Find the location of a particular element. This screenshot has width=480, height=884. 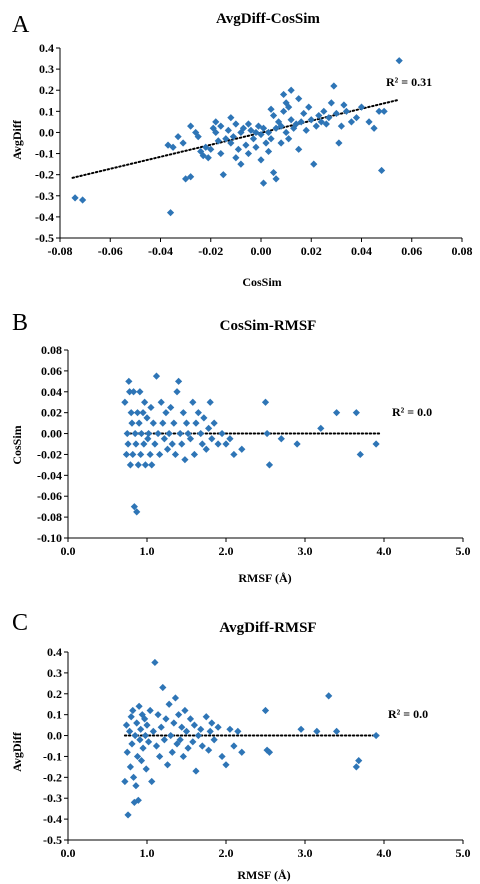

x-tick-label: -0.04 is located at coordinates (160, 251).